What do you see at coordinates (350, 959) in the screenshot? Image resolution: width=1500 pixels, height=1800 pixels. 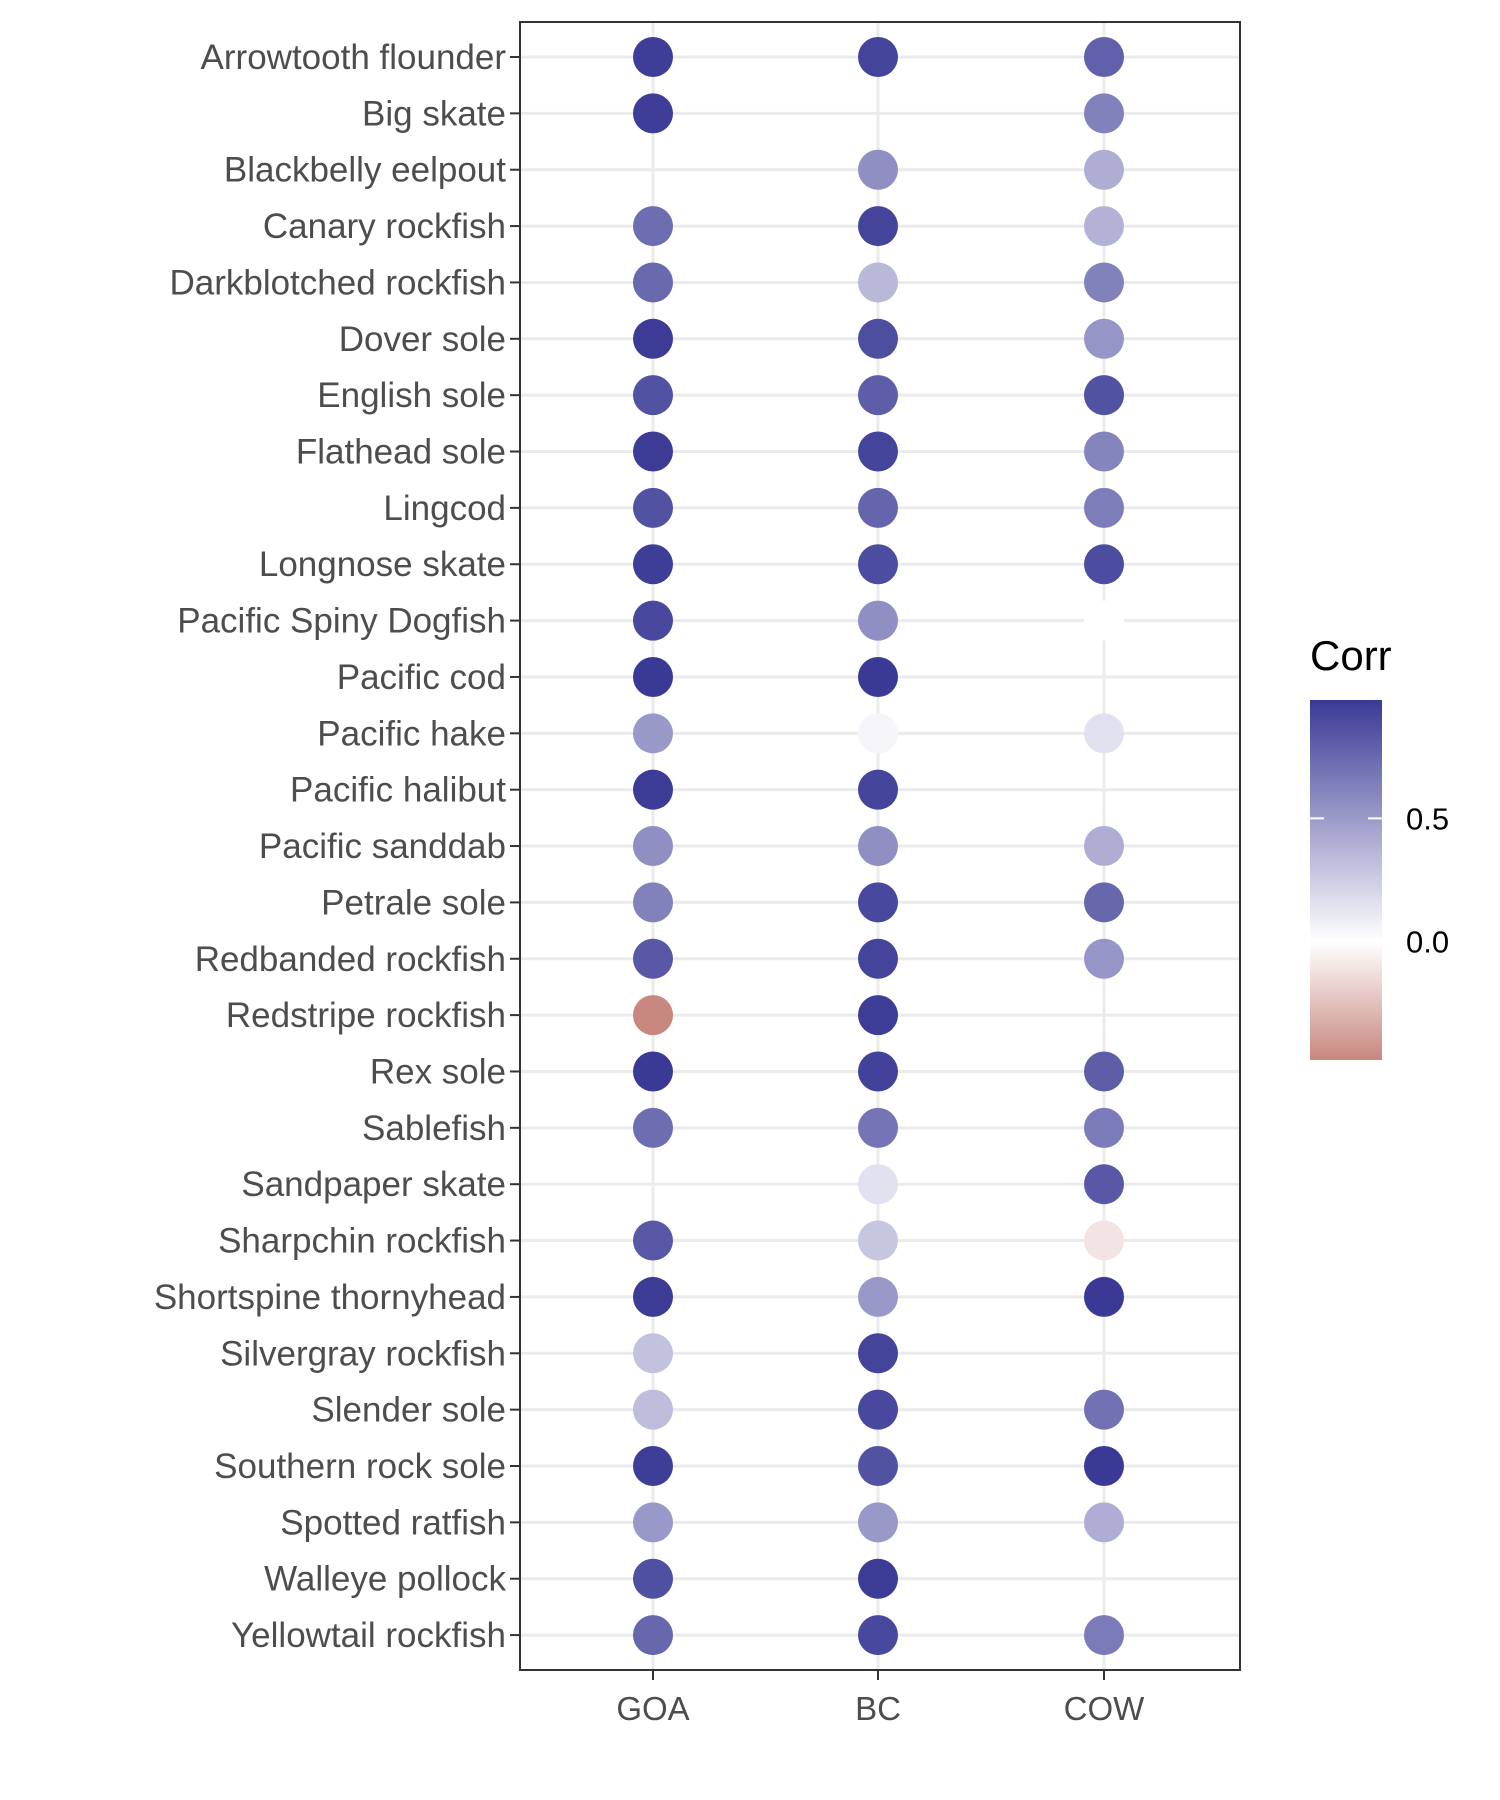 I see `y-tick-label: Redbanded rockfish` at bounding box center [350, 959].